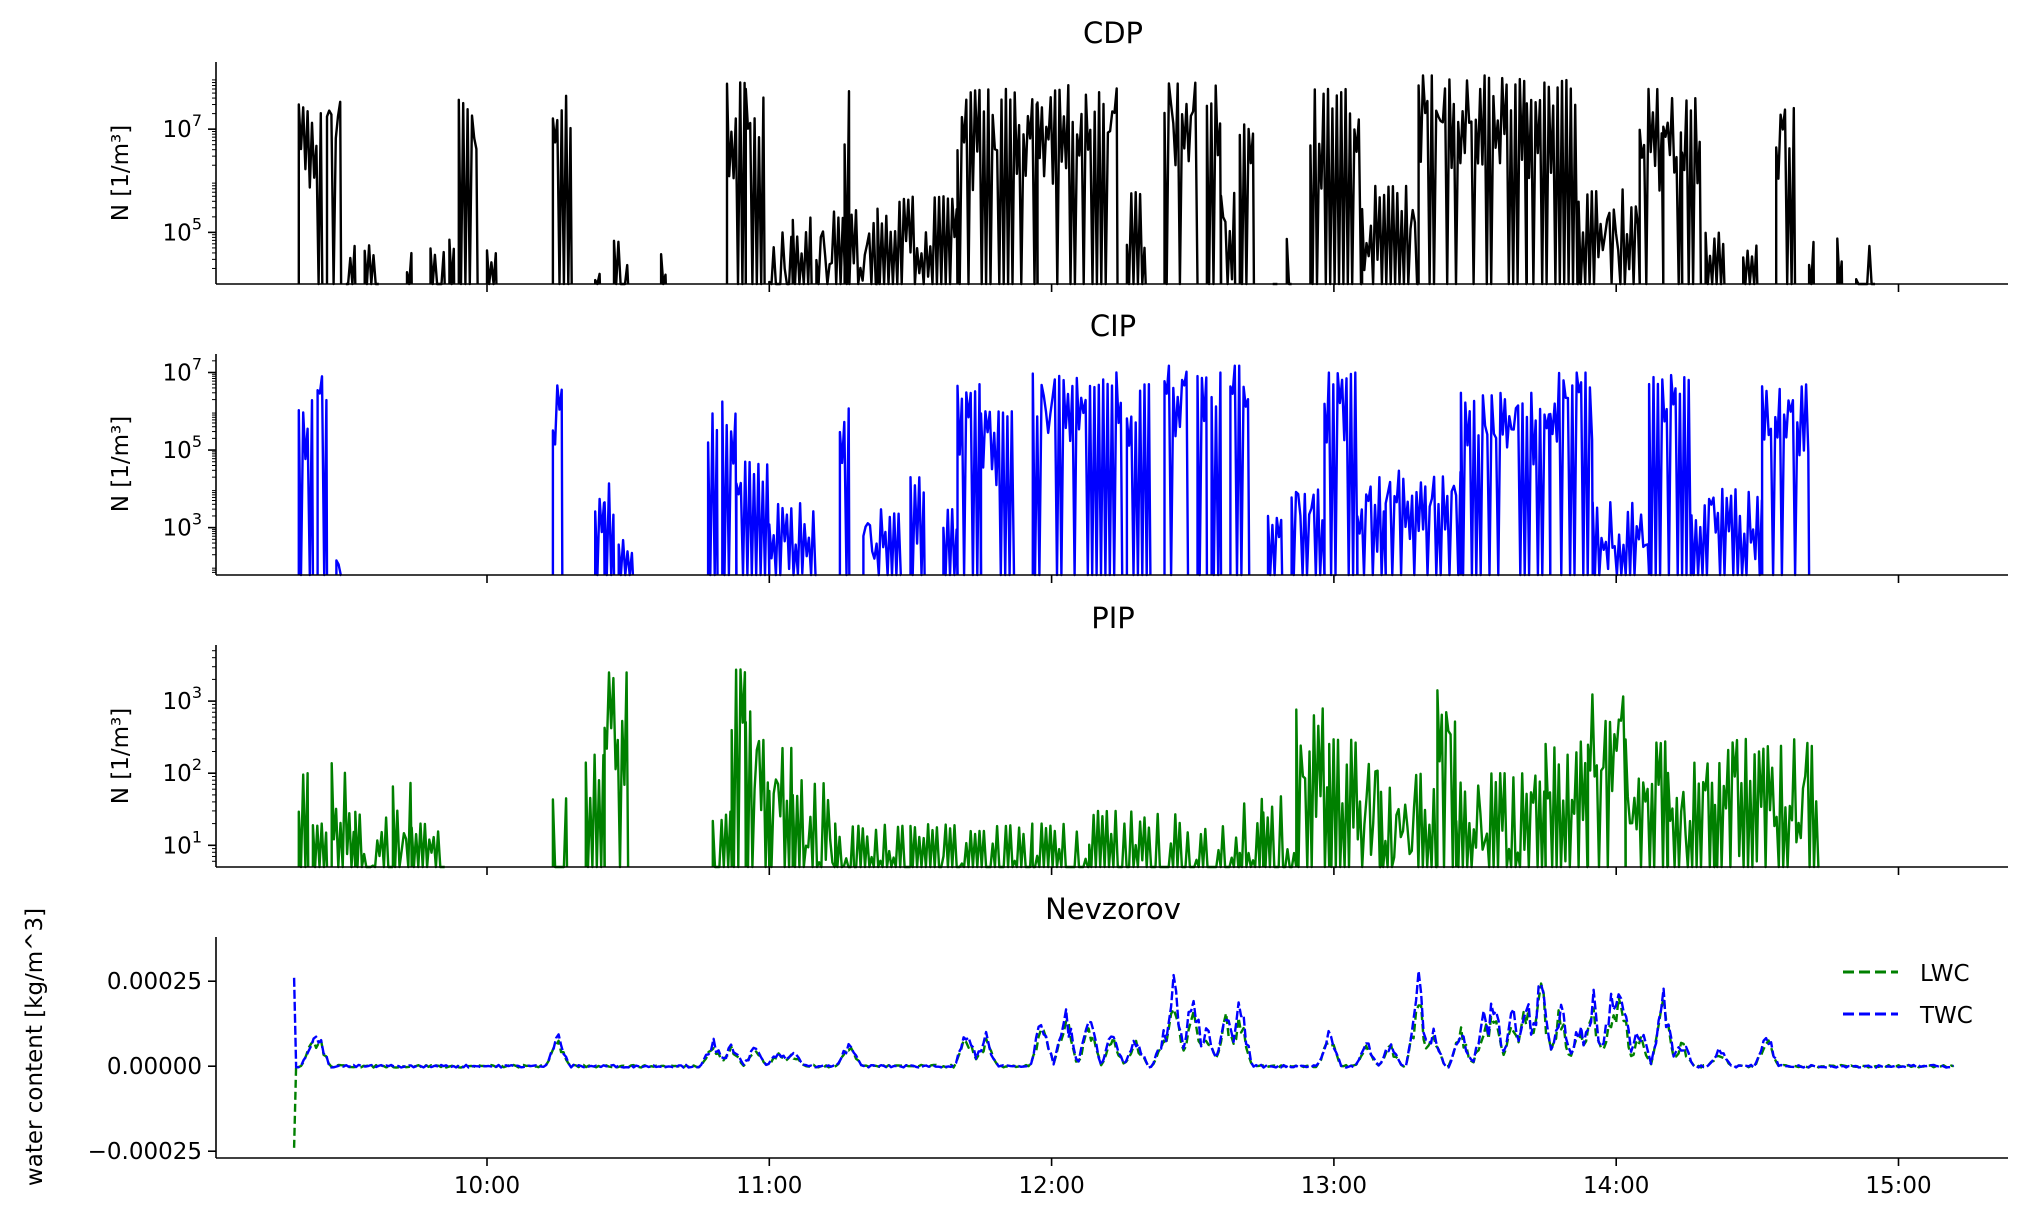 The width and height of the screenshot is (2023, 1223). Describe the element at coordinates (152, 1067) in the screenshot. I see `nevzorov-y-ticks: 0.00025 0.00000 −0.00025` at that location.